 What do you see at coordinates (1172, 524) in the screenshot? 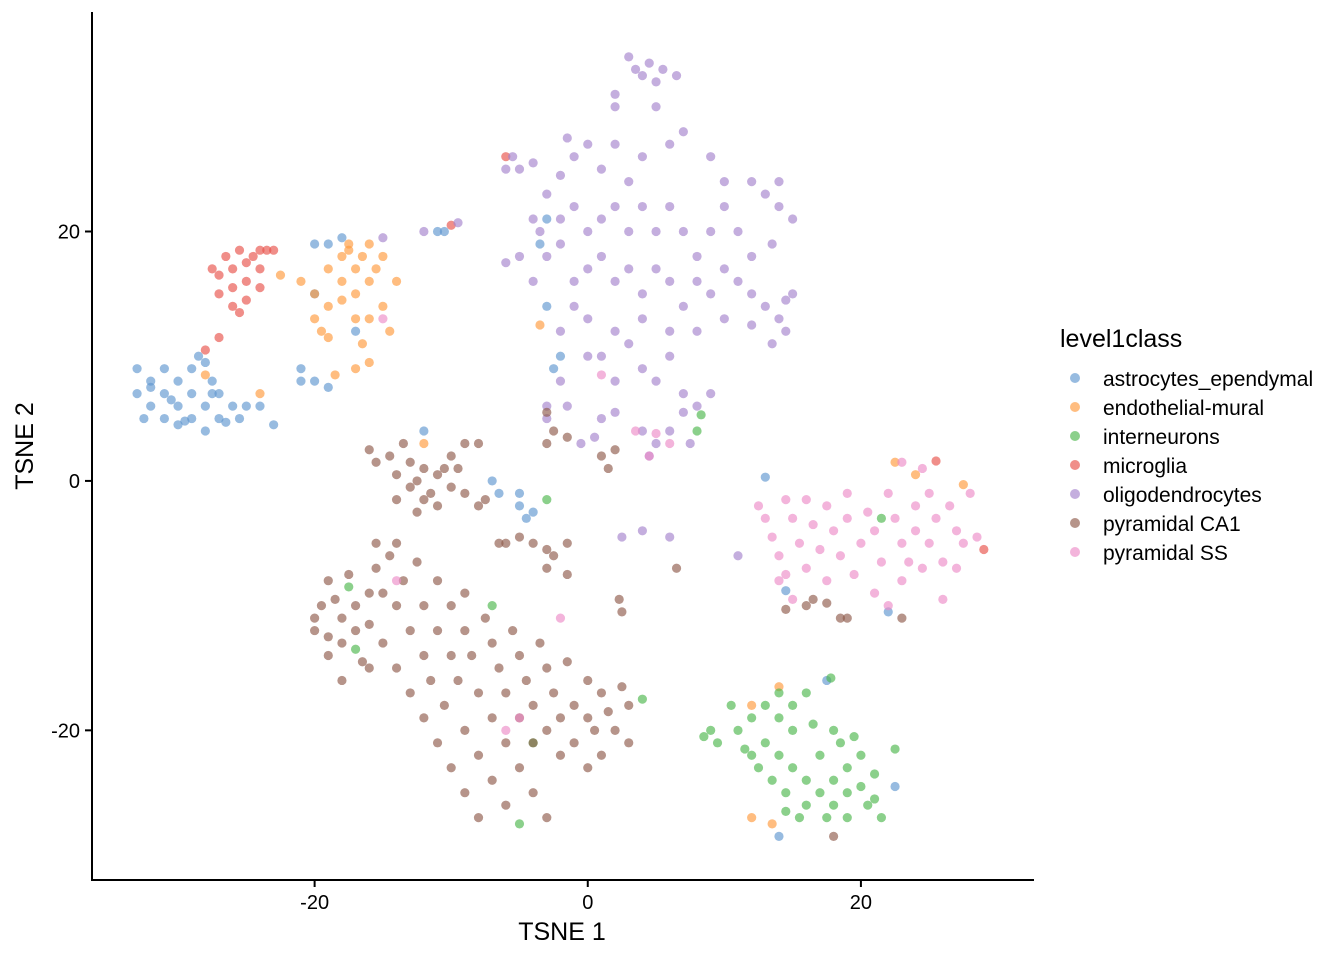
I see `legend-label: pyramidal CA1` at bounding box center [1172, 524].